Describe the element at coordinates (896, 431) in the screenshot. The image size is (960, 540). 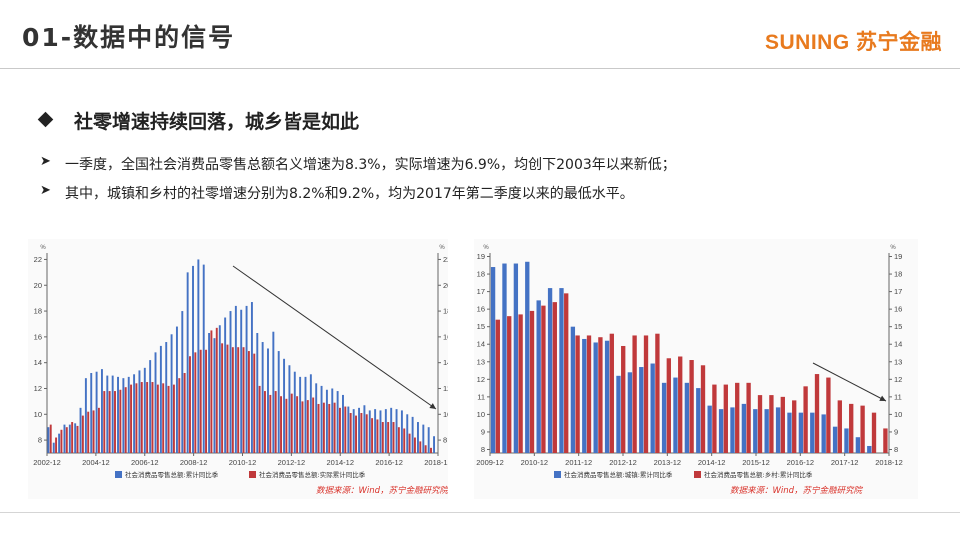
I see `y-tick-label: 9` at that location.